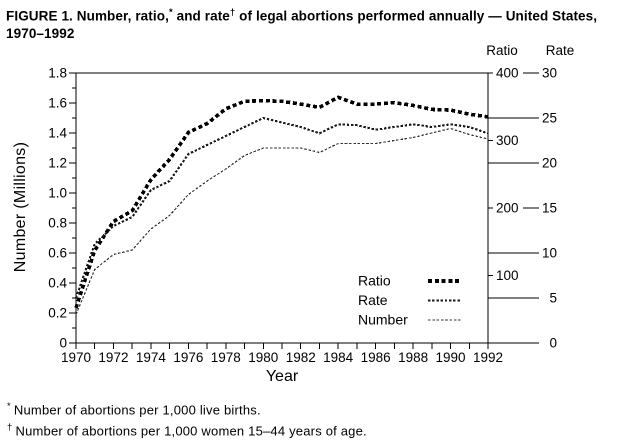 The image size is (638, 440). I want to click on rate-axis-title: Rate, so click(560, 50).